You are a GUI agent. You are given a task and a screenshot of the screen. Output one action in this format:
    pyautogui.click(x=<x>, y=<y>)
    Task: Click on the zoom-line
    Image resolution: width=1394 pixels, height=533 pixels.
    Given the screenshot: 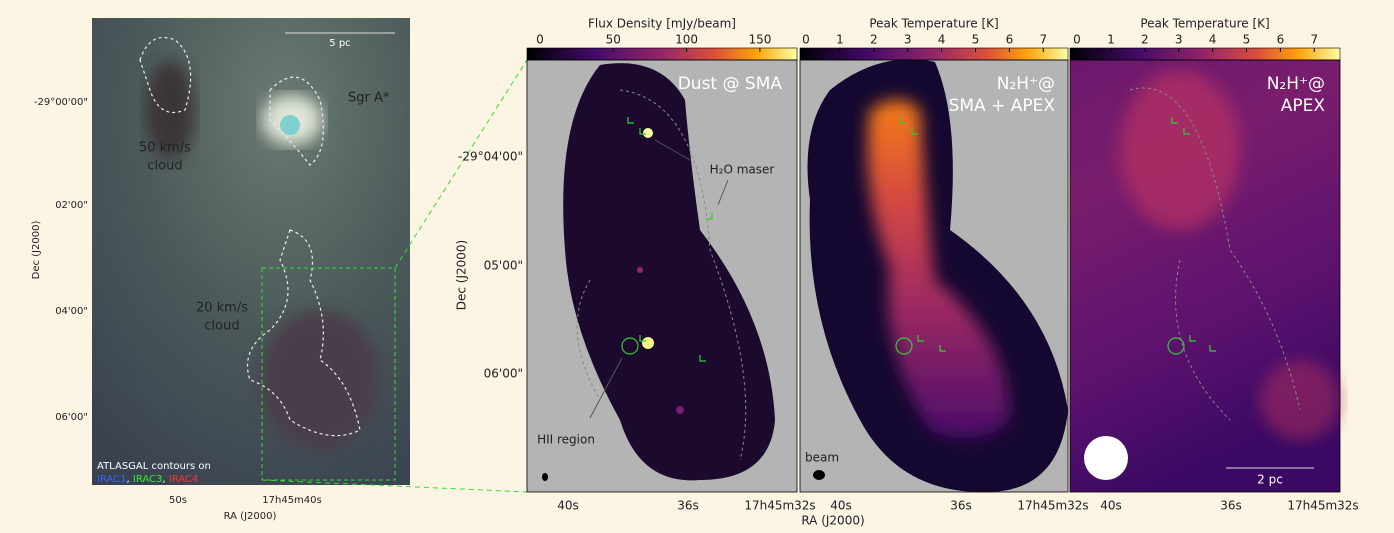 What is the action you would take?
    pyautogui.click(x=461, y=164)
    